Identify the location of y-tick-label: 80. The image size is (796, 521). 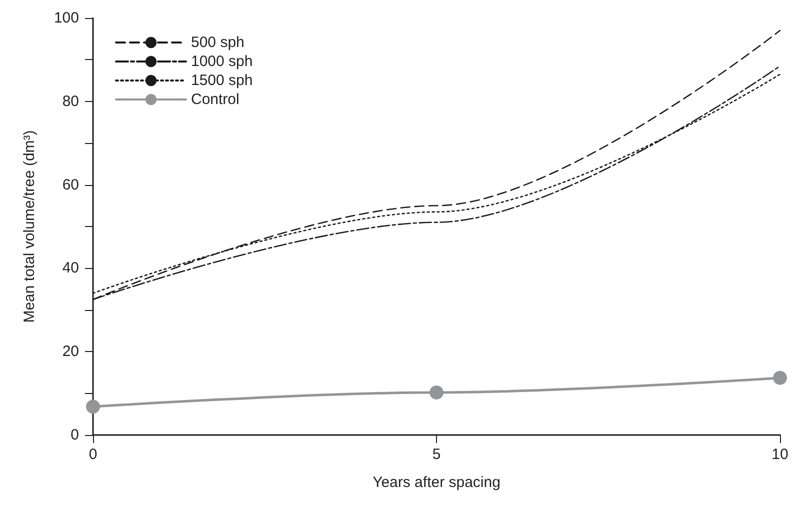
(70, 101).